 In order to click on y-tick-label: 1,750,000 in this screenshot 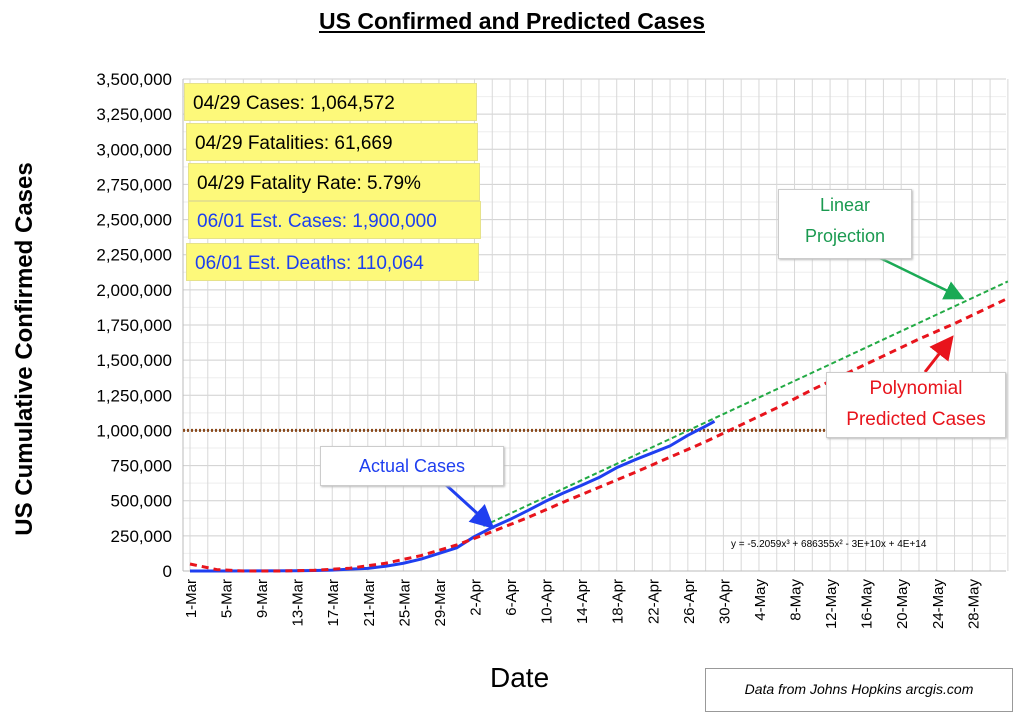, I will do `click(134, 325)`.